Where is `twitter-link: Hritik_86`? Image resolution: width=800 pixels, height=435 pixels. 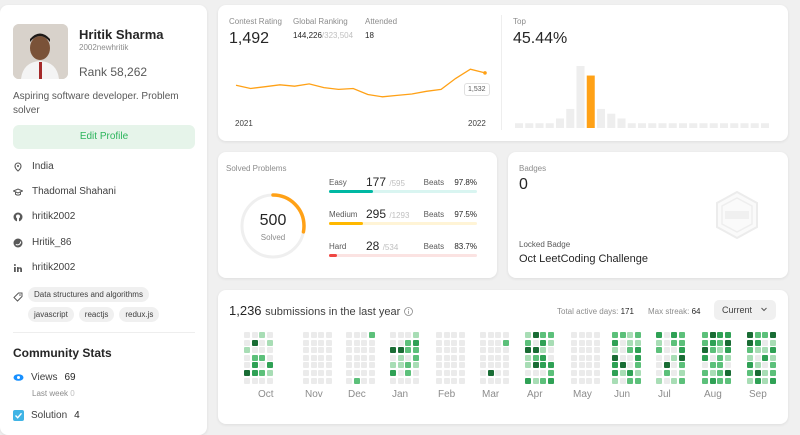 twitter-link: Hritik_86 is located at coordinates (51, 242).